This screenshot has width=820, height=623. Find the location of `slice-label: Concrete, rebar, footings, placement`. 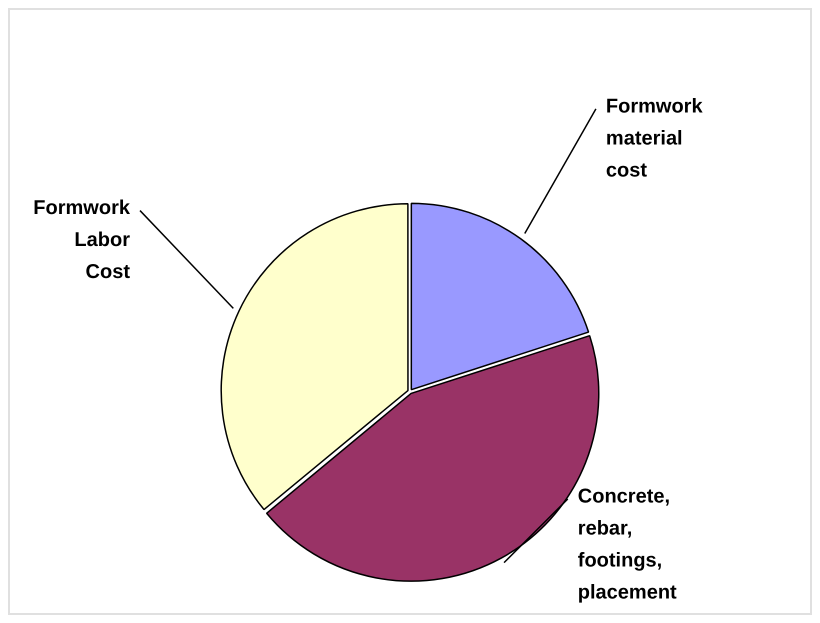

slice-label: Concrete, rebar, footings, placement is located at coordinates (628, 545).